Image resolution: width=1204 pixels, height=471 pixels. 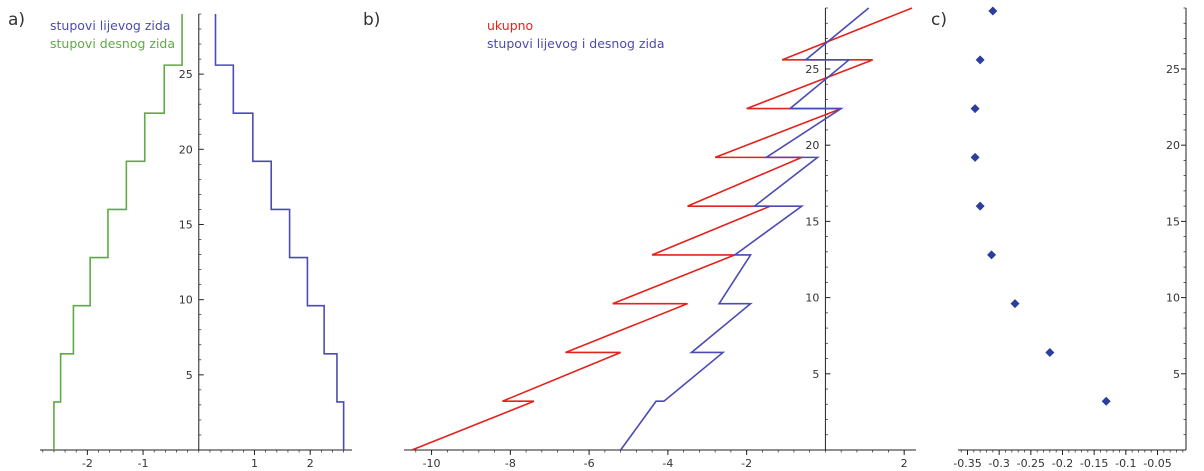 What do you see at coordinates (667, 463) in the screenshot?
I see `x-tick-label: -4` at bounding box center [667, 463].